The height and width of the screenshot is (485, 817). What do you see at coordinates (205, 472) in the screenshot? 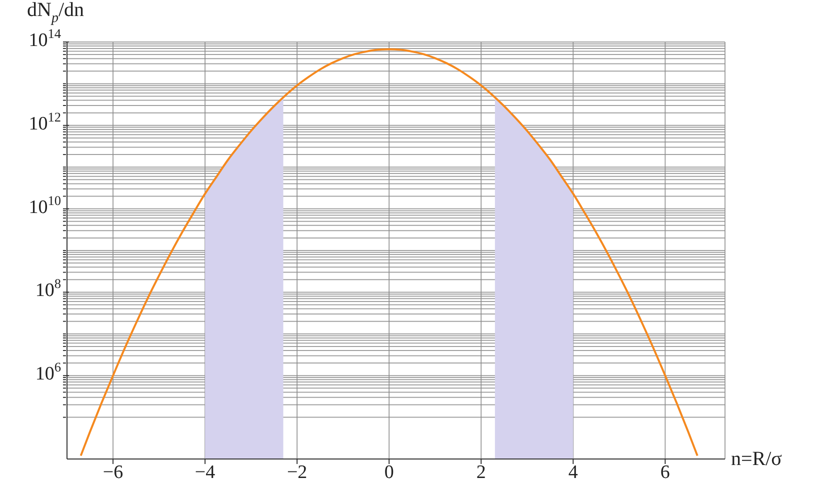
I see `x-tick-label: −4` at bounding box center [205, 472].